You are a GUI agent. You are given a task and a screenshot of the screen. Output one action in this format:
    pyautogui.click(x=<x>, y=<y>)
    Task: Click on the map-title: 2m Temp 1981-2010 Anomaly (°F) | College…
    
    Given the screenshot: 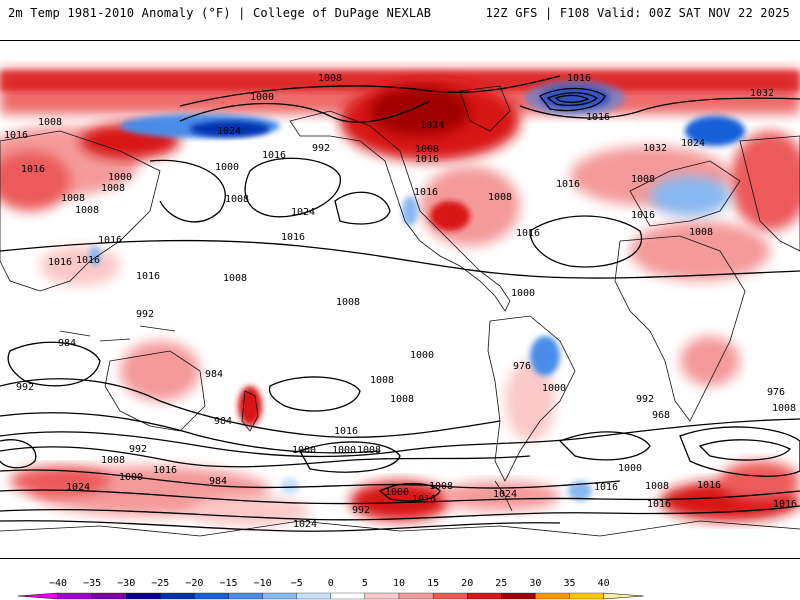 What is the action you would take?
    pyautogui.click(x=220, y=13)
    